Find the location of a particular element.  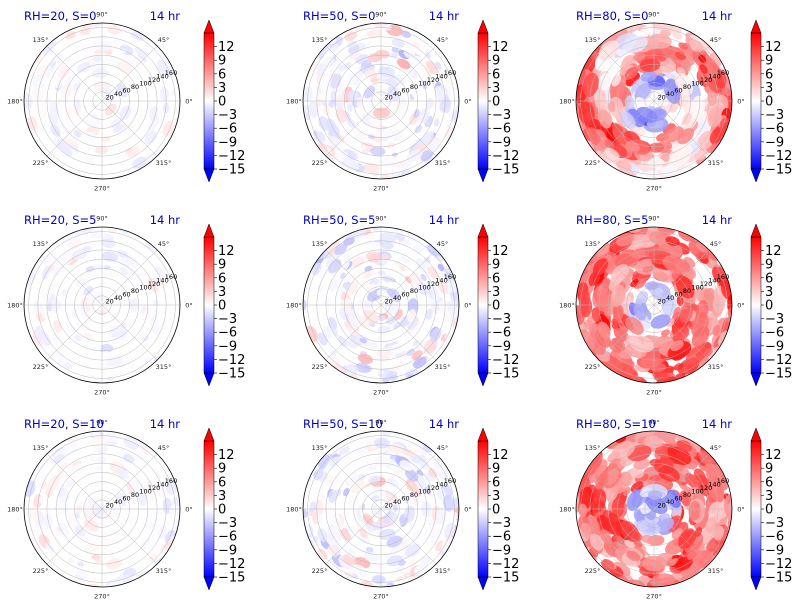

panel-title: RH=80, S=10 is located at coordinates (616, 424).